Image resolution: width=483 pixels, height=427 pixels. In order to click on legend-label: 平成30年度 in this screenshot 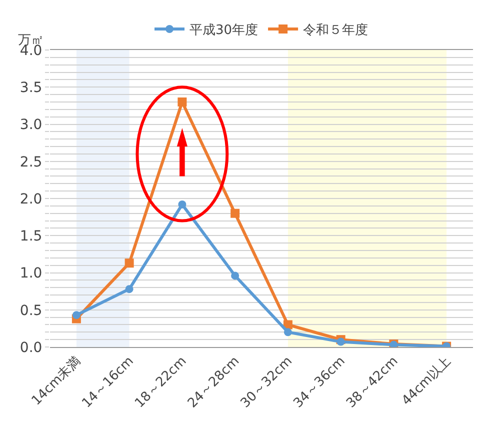, I will do `click(224, 30)`.